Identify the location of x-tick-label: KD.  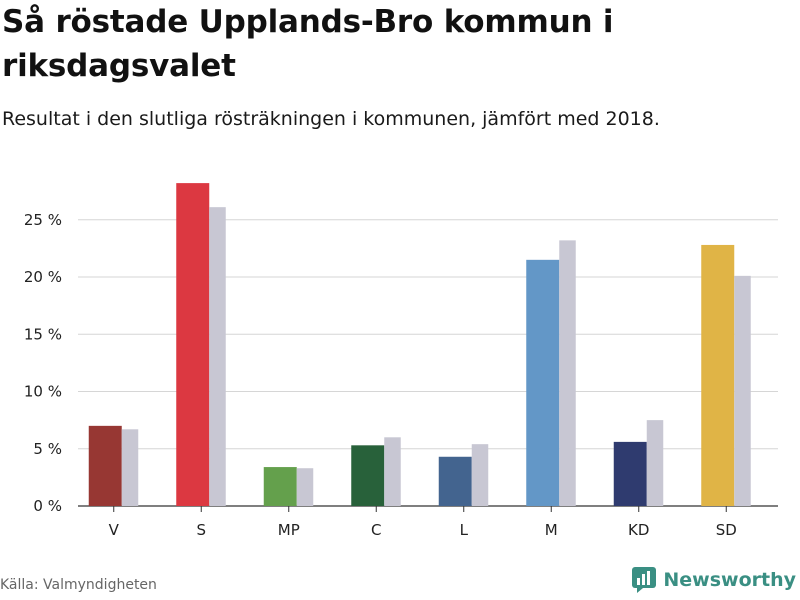
(638, 530).